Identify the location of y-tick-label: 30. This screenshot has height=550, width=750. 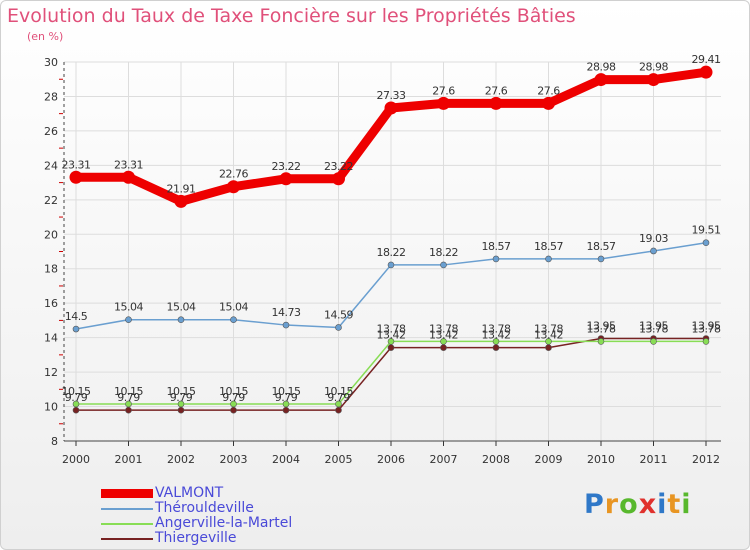
(51, 62).